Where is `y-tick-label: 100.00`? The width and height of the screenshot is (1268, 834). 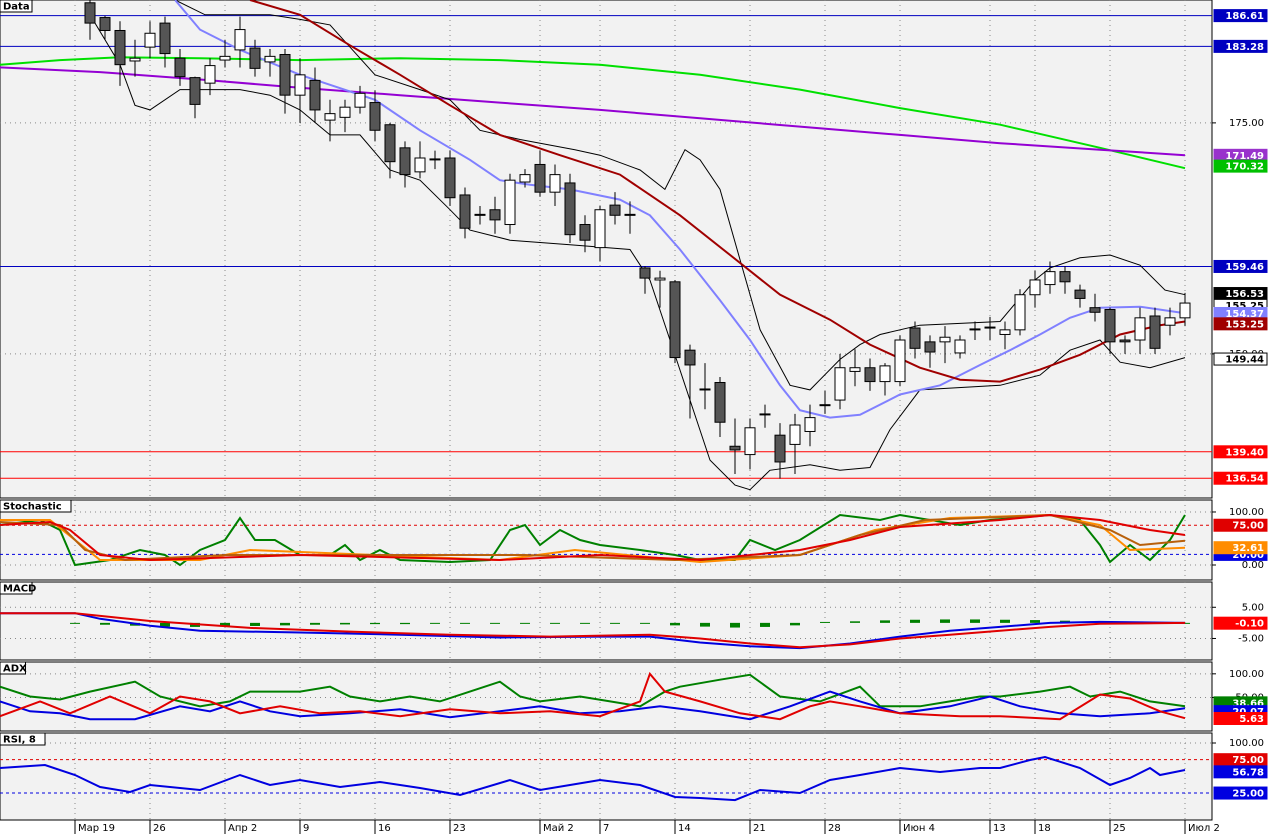 y-tick-label: 100.00 is located at coordinates (1246, 512).